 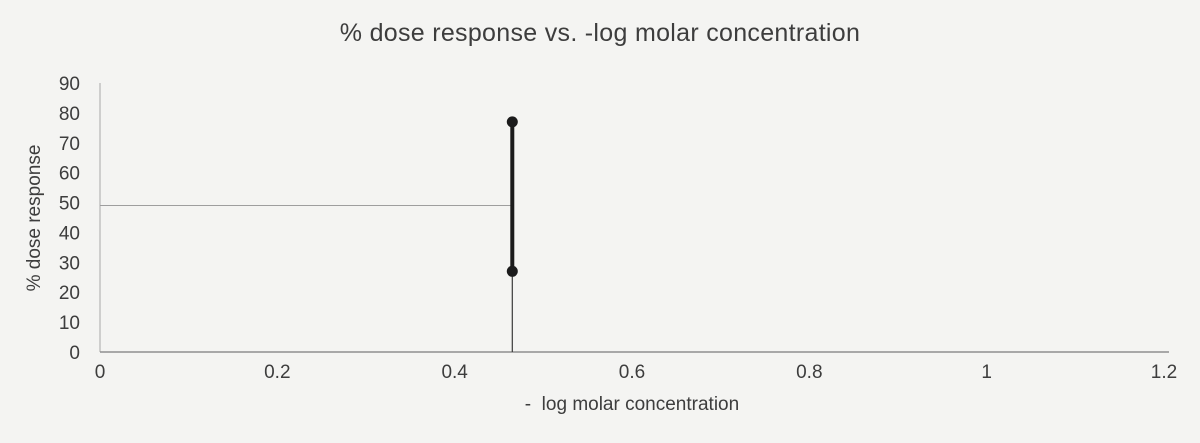 I want to click on y-tick-label: 40, so click(x=69, y=233).